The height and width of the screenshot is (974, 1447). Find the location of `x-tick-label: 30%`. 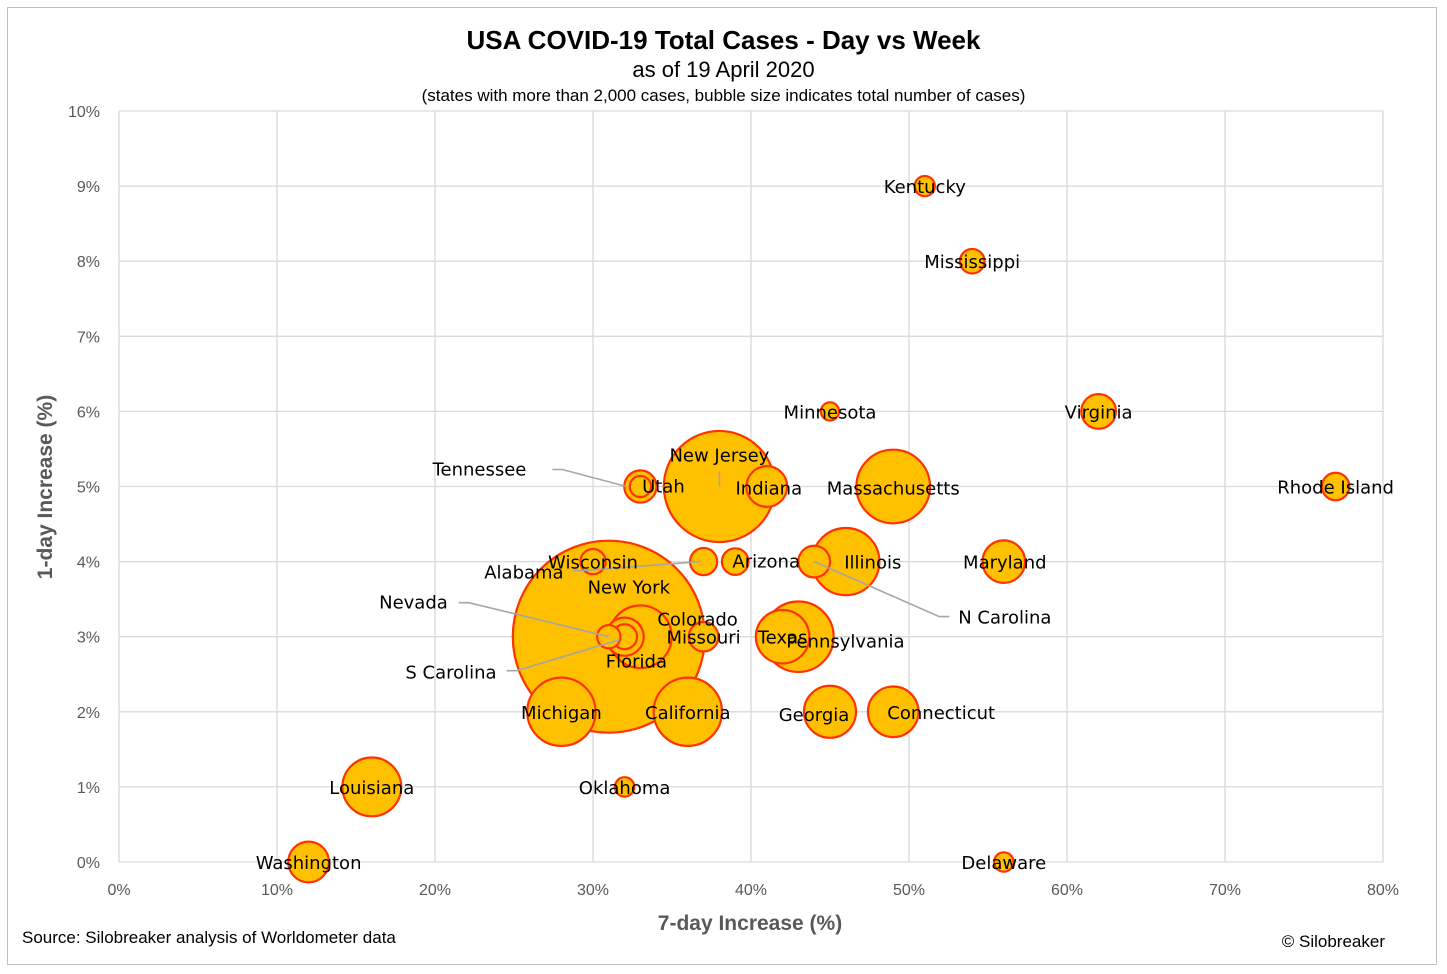

x-tick-label: 30% is located at coordinates (593, 890).